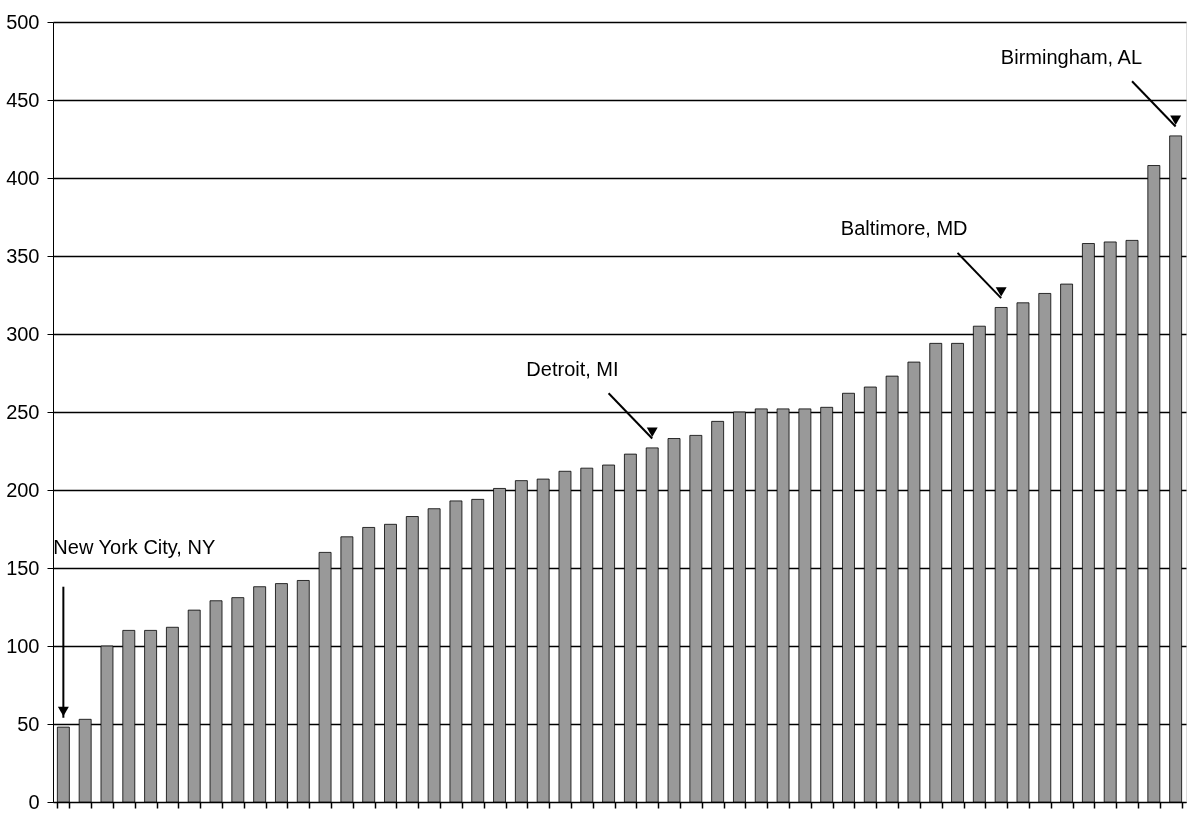 The image size is (1194, 817). What do you see at coordinates (28, 723) in the screenshot?
I see `y-tick-label: 50` at bounding box center [28, 723].